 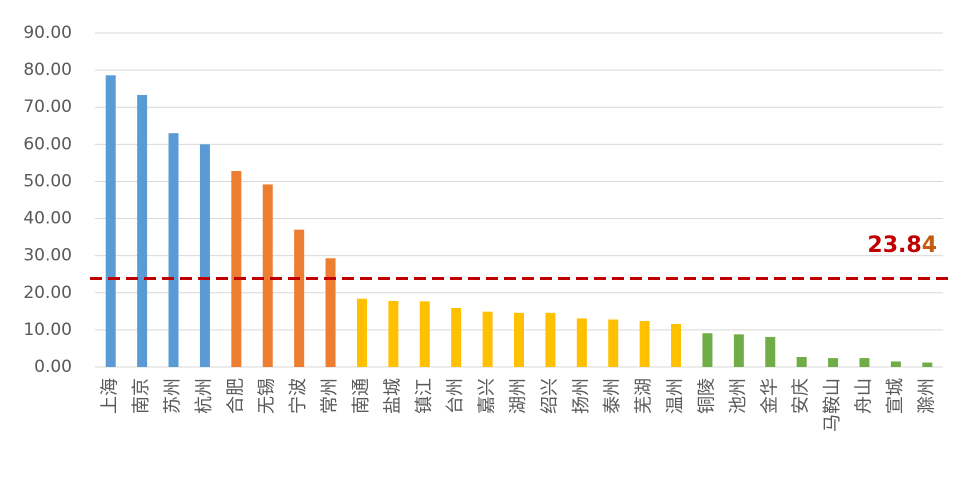 What do you see at coordinates (675, 396) in the screenshot?
I see `x-tick-label: 温州` at bounding box center [675, 396].